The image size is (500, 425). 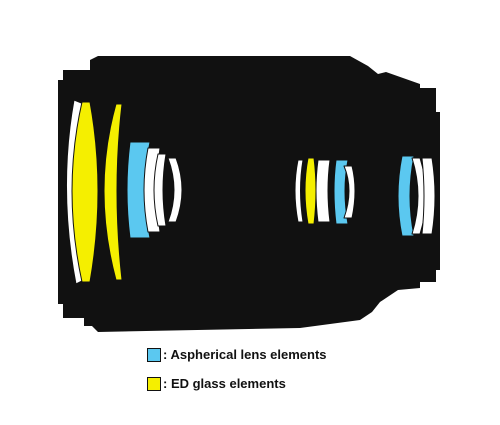 I want to click on lens-element-group3-a, so click(x=299, y=191).